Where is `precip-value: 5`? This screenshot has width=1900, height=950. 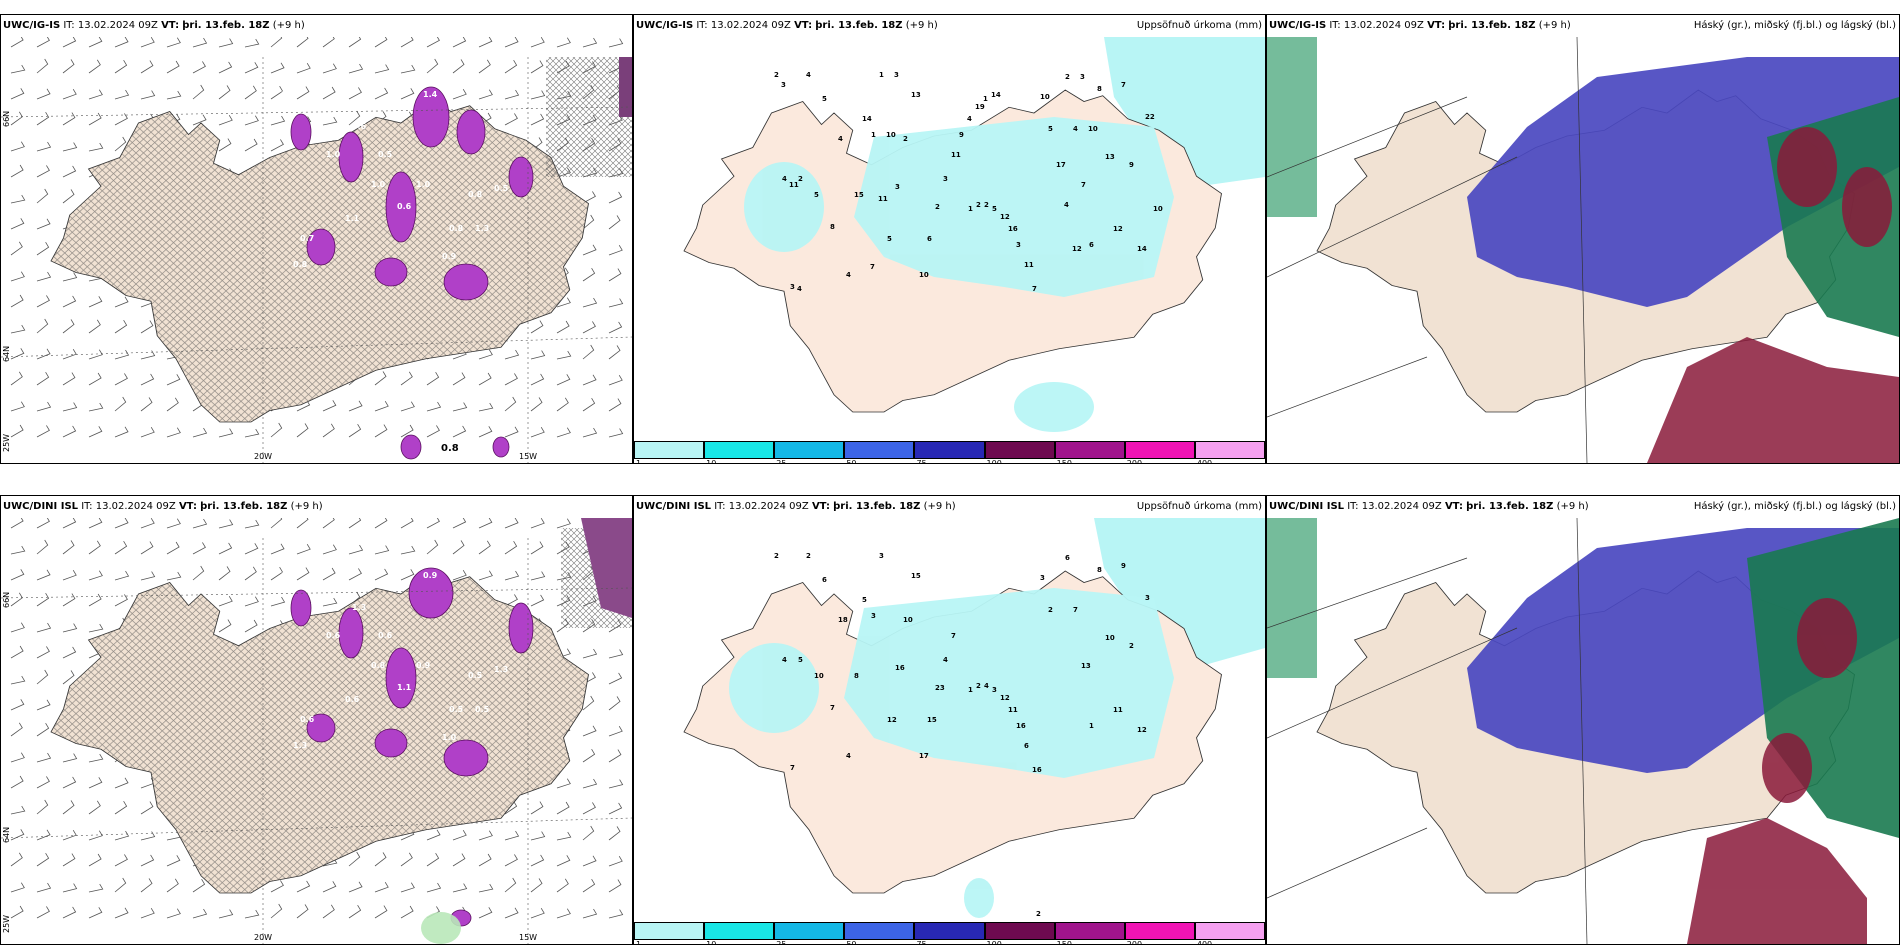 precip-value: 5 is located at coordinates (994, 209).